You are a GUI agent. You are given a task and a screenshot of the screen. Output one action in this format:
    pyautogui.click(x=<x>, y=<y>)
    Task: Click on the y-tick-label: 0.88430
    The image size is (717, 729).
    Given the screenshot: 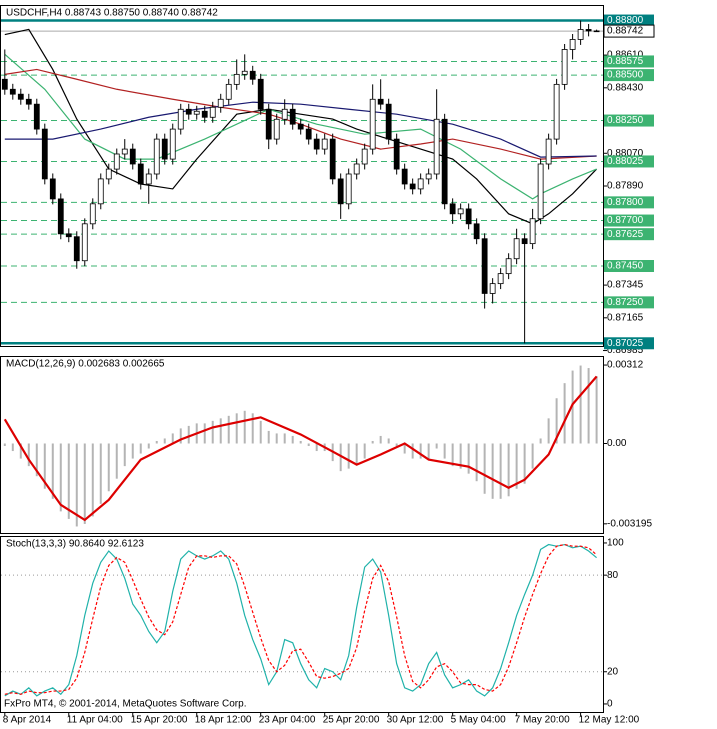 What is the action you would take?
    pyautogui.click(x=625, y=87)
    